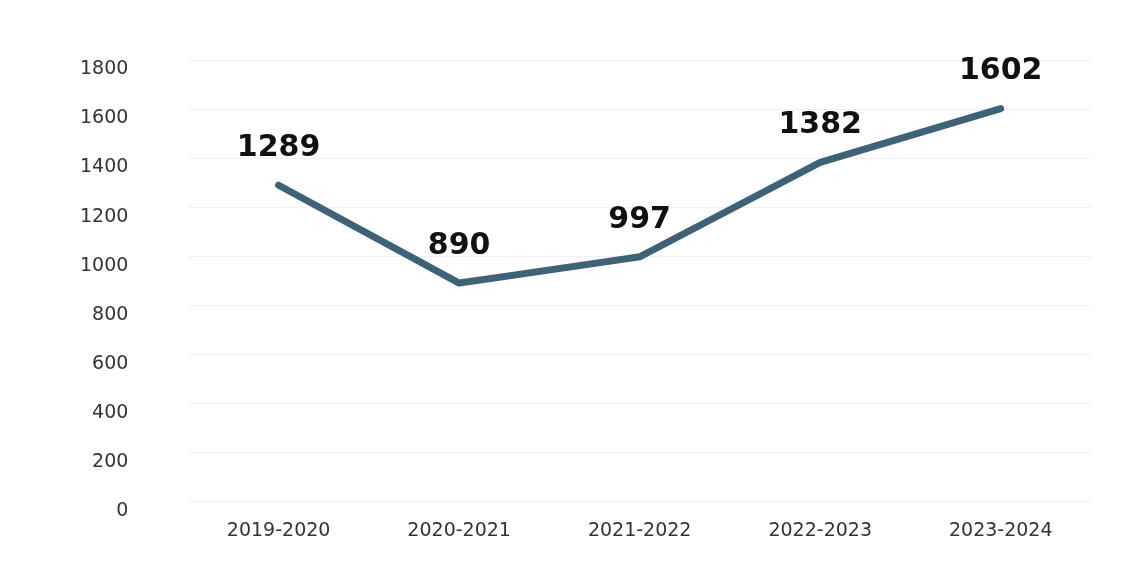 The width and height of the screenshot is (1131, 584). Describe the element at coordinates (639, 528) in the screenshot. I see `x-tick-label: 2021-2022` at that location.